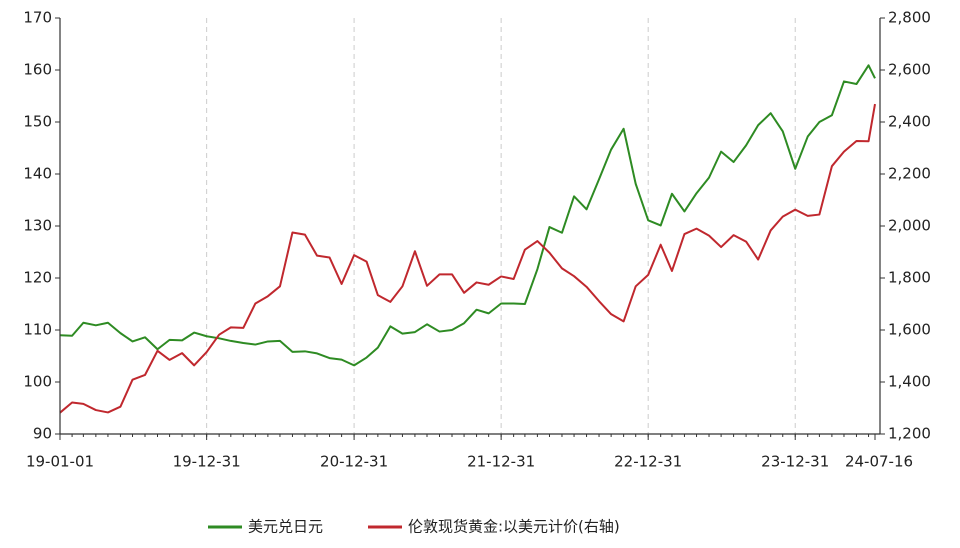 The image size is (960, 548). Describe the element at coordinates (37, 70) in the screenshot. I see `y-tick-label: 160` at that location.